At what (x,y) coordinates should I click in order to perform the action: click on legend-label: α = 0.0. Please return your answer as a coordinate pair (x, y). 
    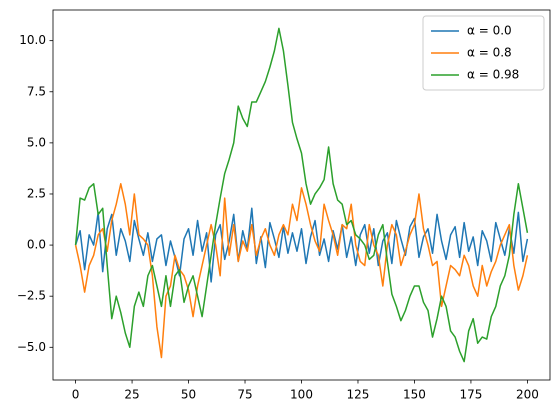
    Looking at the image, I should click on (489, 31).